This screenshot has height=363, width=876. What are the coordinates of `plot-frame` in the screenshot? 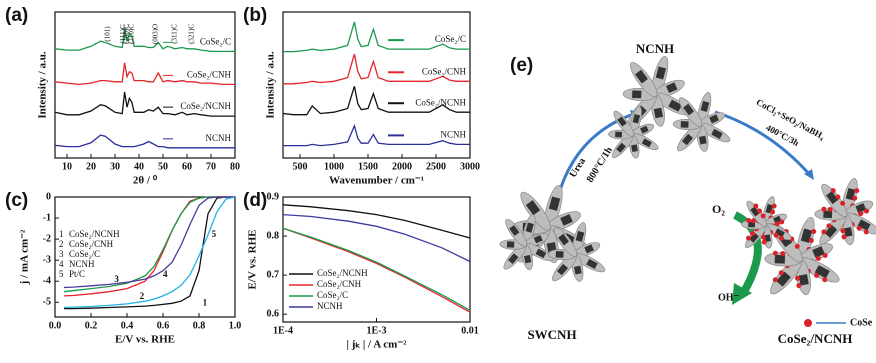 It's located at (376, 85).